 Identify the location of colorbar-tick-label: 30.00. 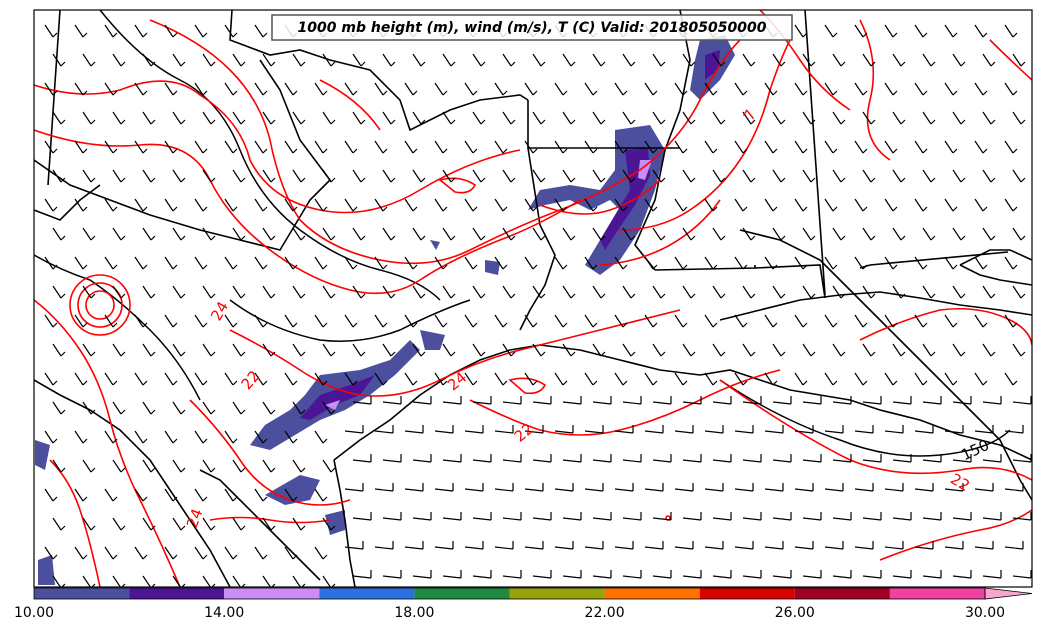
(985, 613).